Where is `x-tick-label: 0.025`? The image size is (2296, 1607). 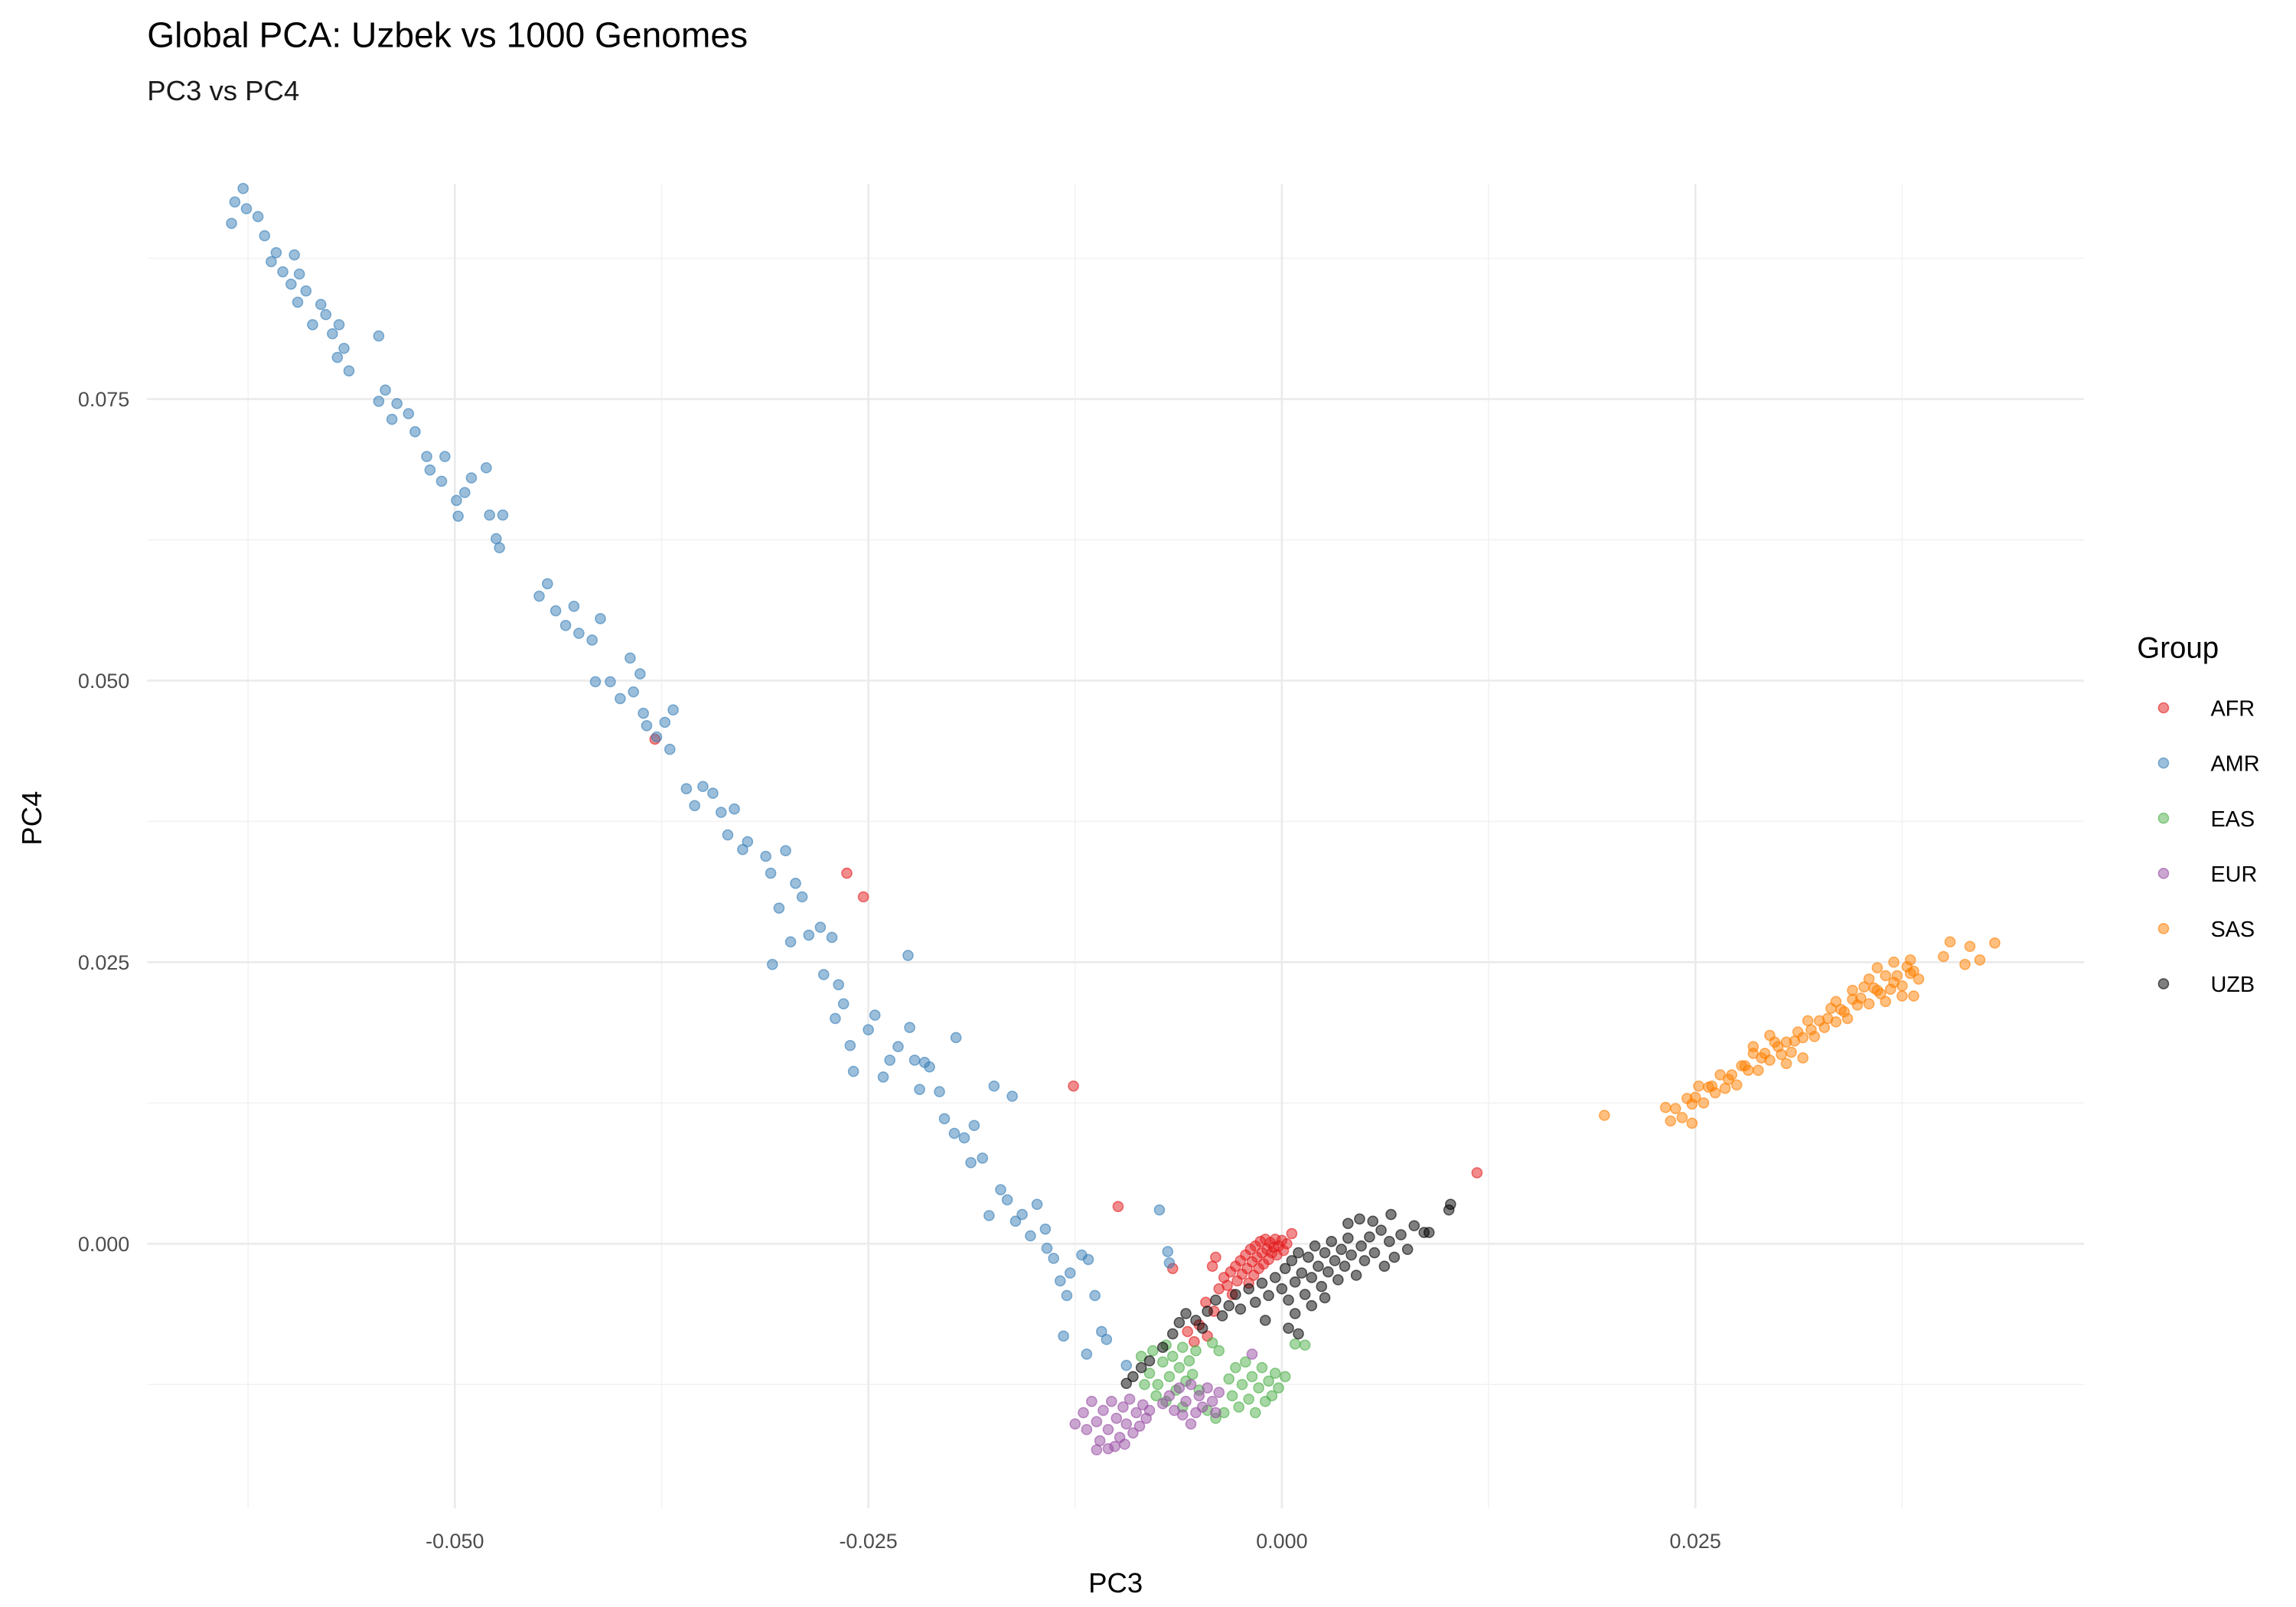 x-tick-label: 0.025 is located at coordinates (1695, 1541).